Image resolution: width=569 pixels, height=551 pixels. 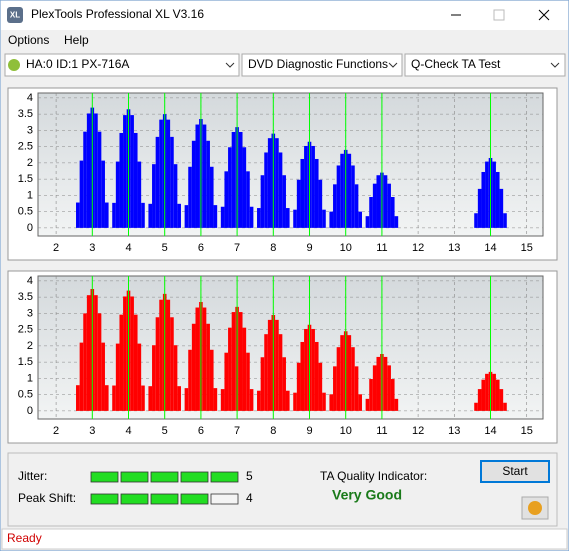 I want to click on x-tick-label: 7, so click(x=237, y=248).